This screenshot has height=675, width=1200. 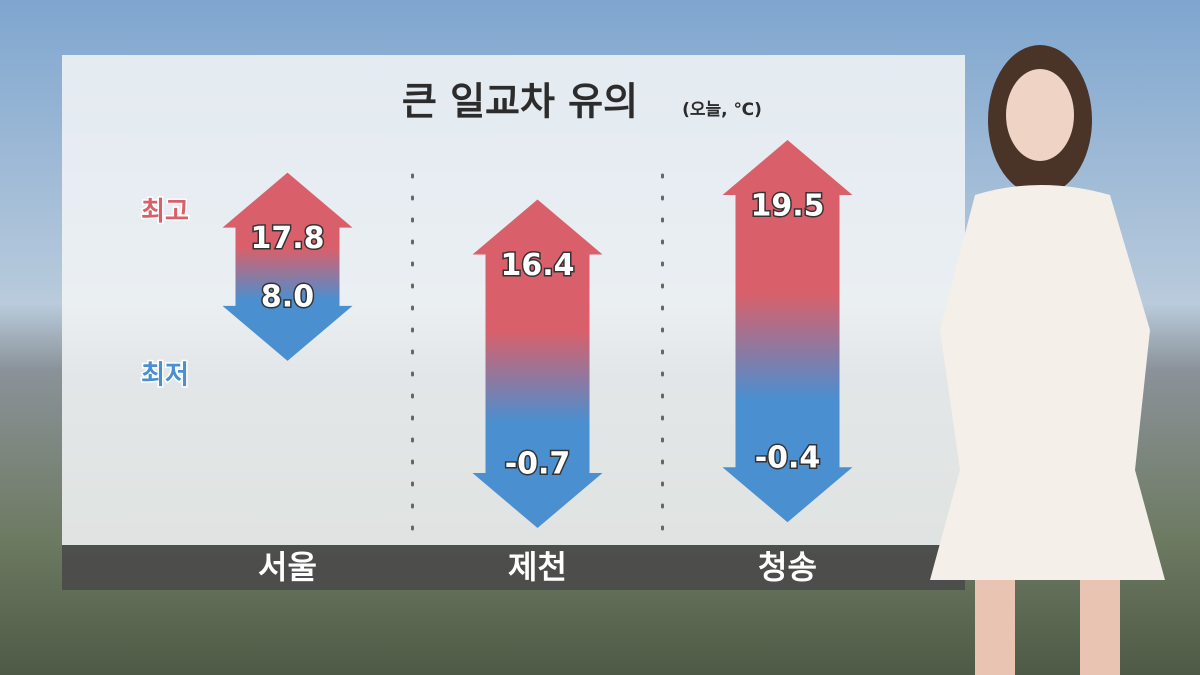 I want to click on category-label: 제천, so click(x=537, y=567).